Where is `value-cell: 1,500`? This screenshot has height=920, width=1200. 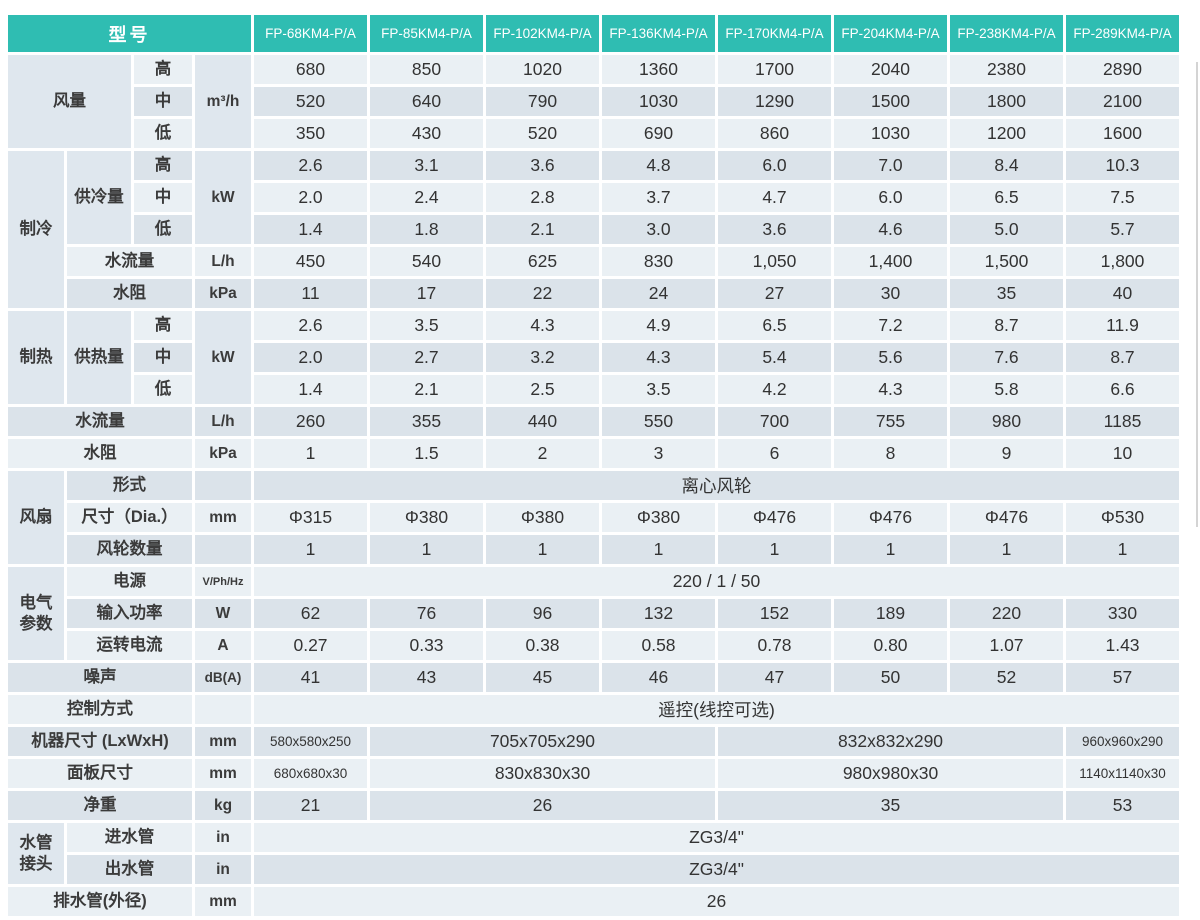
value-cell: 1,500 is located at coordinates (1006, 261).